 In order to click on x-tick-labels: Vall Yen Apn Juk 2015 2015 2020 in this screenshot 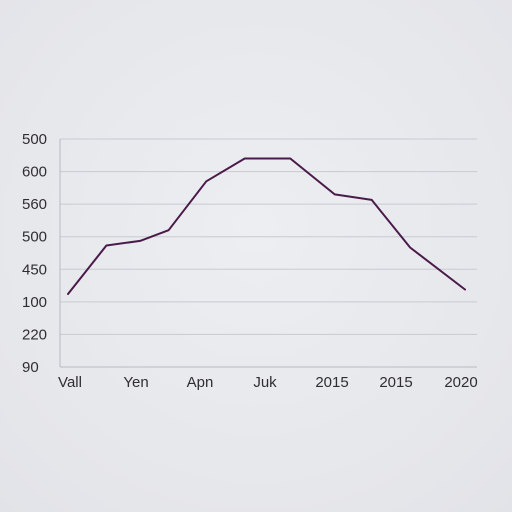, I will do `click(268, 382)`.